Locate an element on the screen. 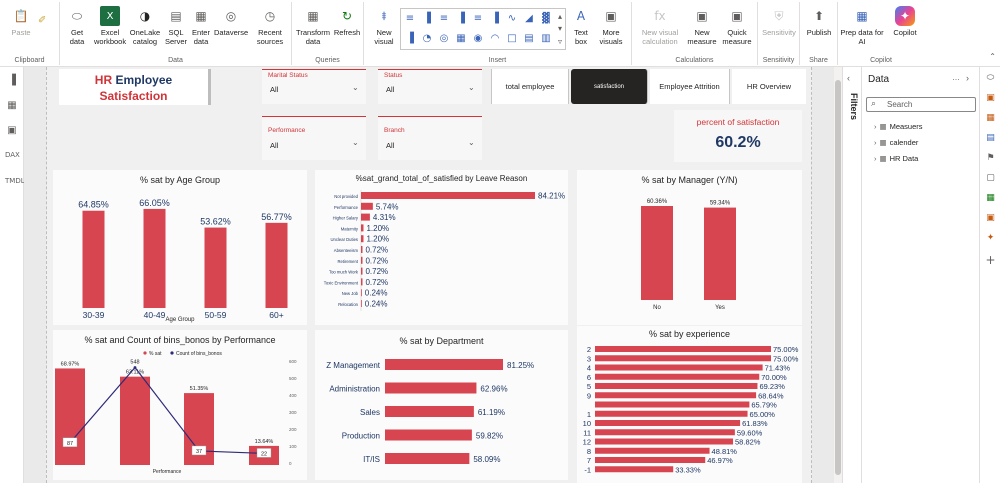 Image resolution: width=1000 pixels, height=483 pixels. share-group: ⬆ Publish Share is located at coordinates (819, 33).